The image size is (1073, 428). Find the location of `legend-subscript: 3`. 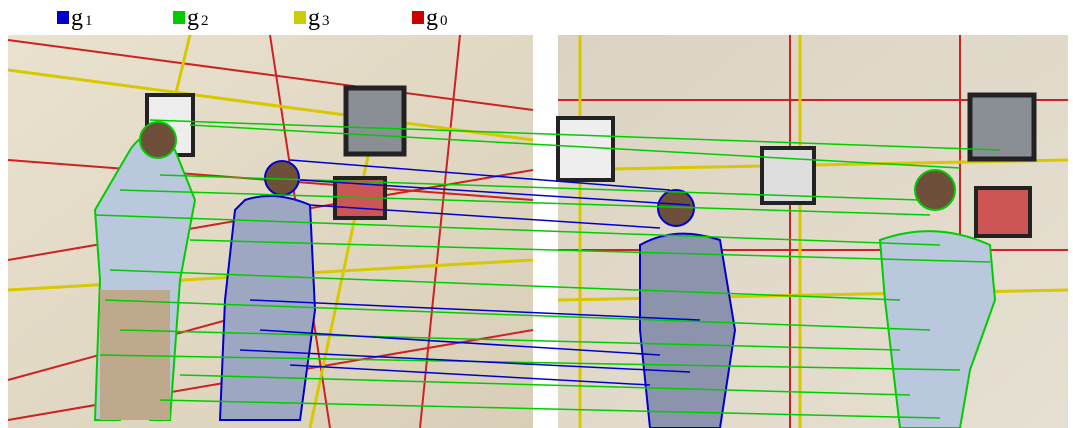

legend-subscript: 3 is located at coordinates (326, 21).